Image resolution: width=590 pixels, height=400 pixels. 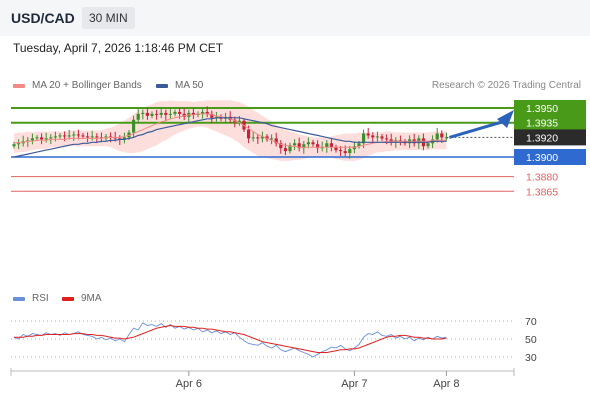 What do you see at coordinates (531, 340) in the screenshot?
I see `rsi-tick-1: 50` at bounding box center [531, 340].